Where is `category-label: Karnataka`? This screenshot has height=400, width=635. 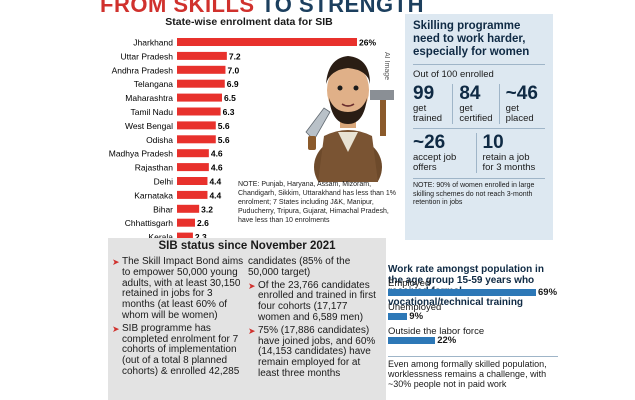
category-label: Karnataka is located at coordinates (153, 195).